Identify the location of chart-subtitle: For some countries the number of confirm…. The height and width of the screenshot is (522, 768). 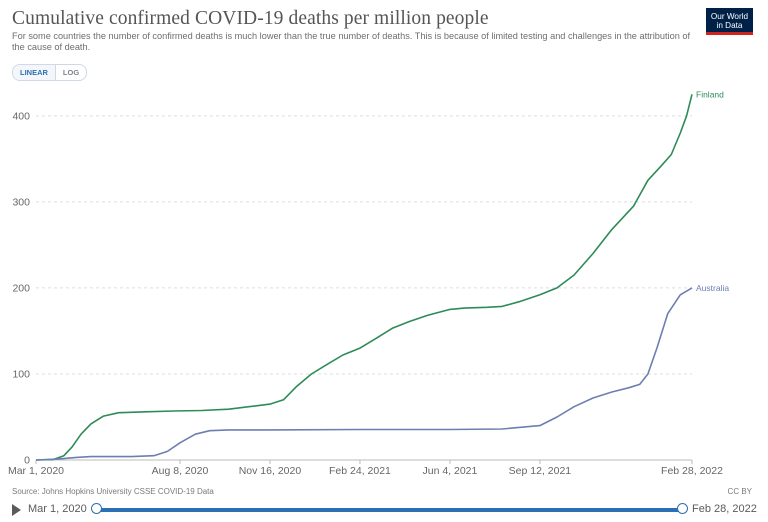
(351, 41).